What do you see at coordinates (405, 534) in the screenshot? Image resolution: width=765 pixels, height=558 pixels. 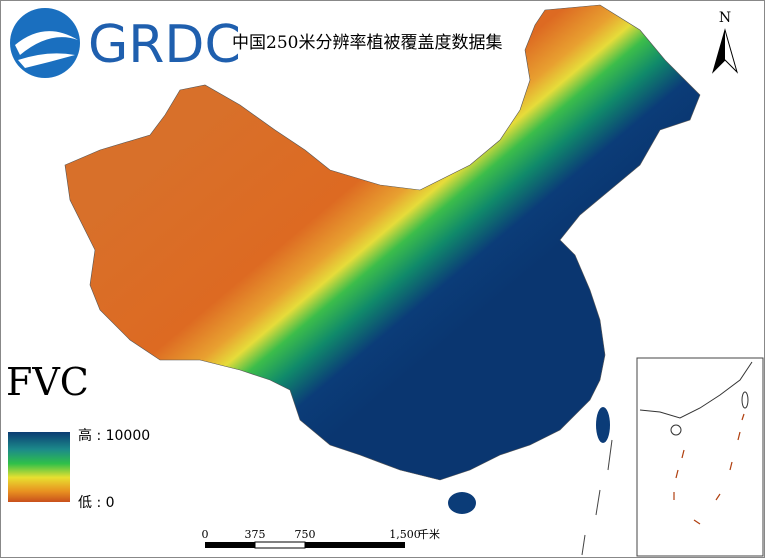 I see `scale-label: 1,500` at bounding box center [405, 534].